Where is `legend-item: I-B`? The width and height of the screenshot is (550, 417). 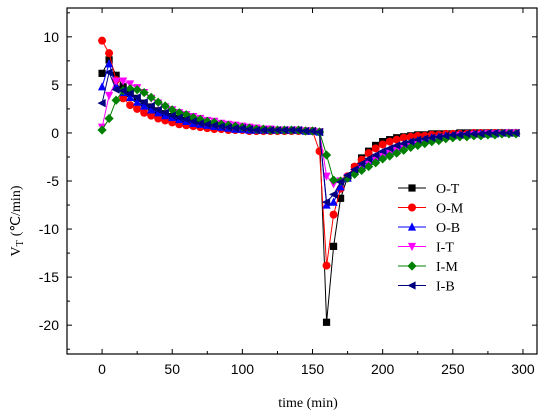
legend-item: I-B is located at coordinates (426, 287).